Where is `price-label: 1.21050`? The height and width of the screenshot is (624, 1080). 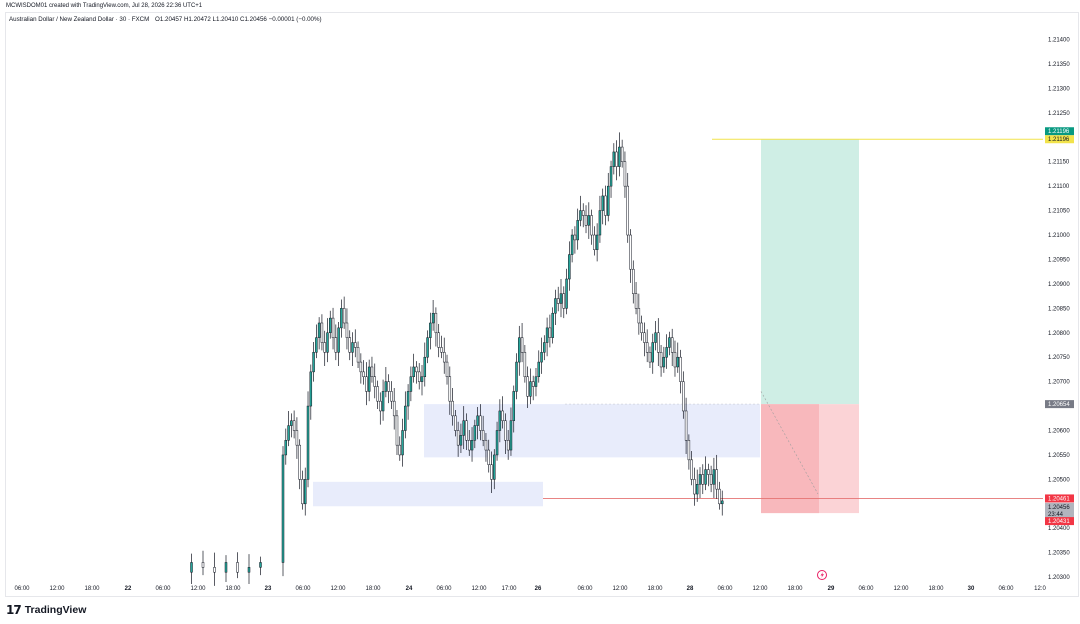
price-label: 1.21050 is located at coordinates (1059, 212).